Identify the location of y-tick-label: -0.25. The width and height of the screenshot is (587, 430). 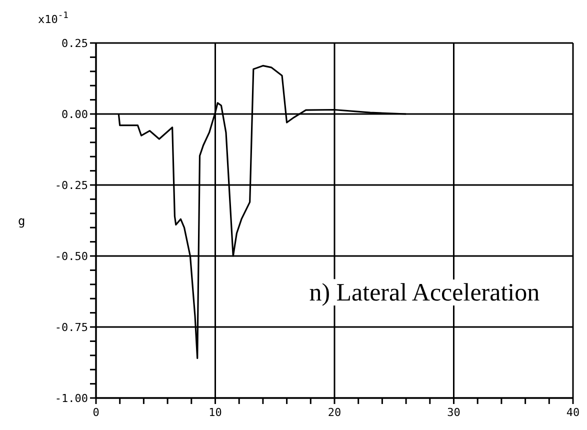
(71, 185).